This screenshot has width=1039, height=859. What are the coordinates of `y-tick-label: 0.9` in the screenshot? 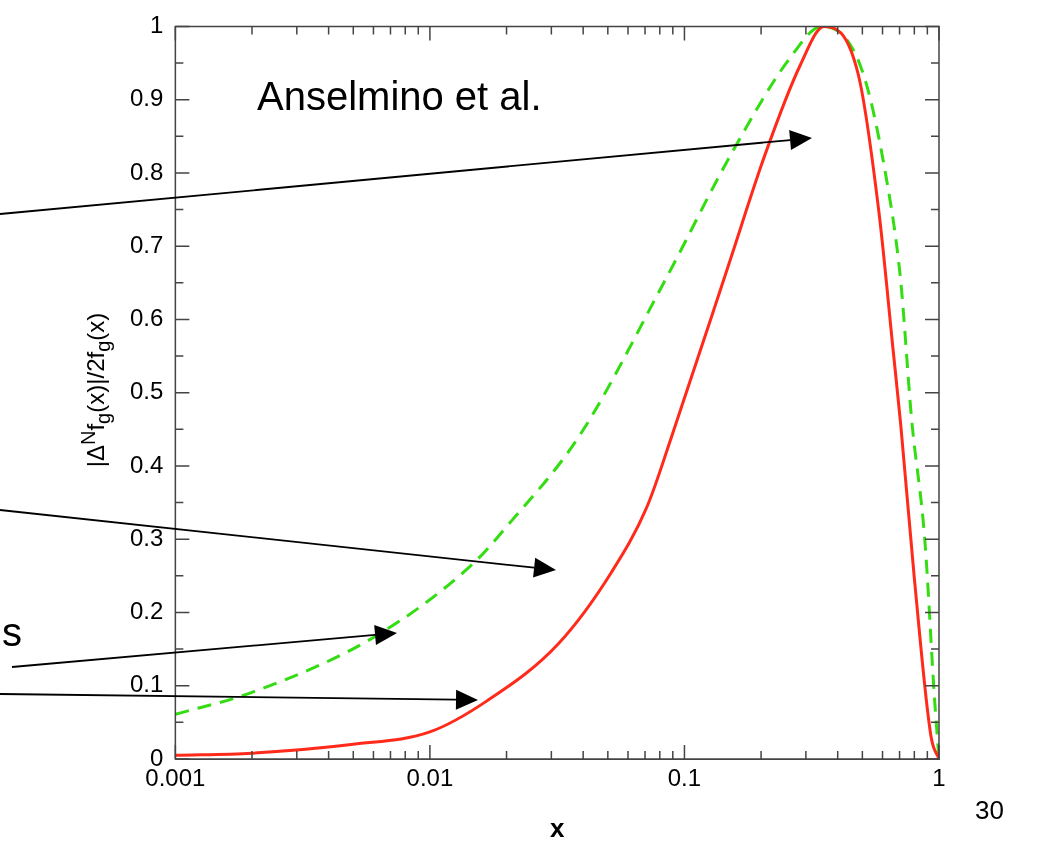 It's located at (146, 98).